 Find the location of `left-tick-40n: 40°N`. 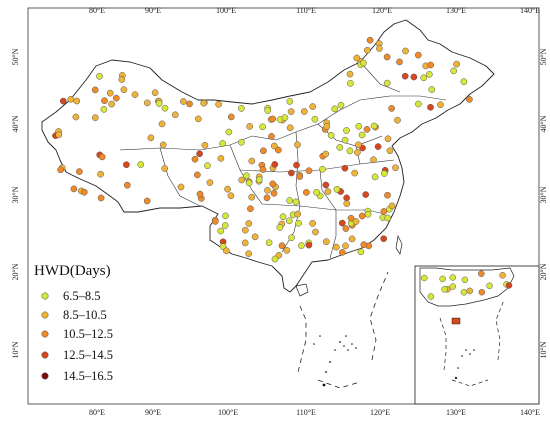

left-tick-40n: 40°N is located at coordinates (15, 123).